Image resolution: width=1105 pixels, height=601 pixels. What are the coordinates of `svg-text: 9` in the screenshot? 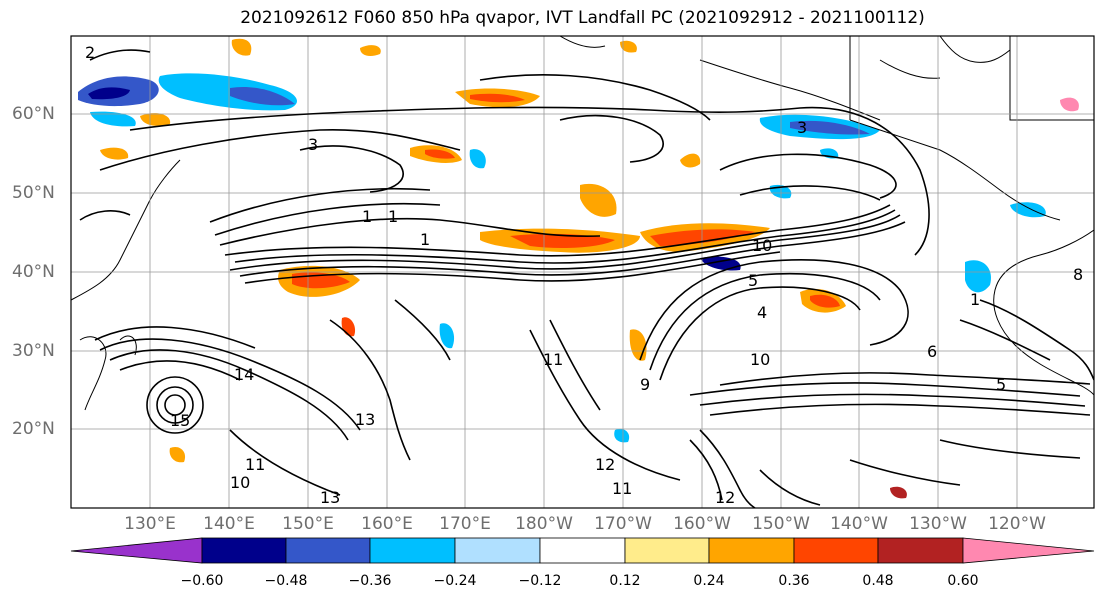 It's located at (645, 384).